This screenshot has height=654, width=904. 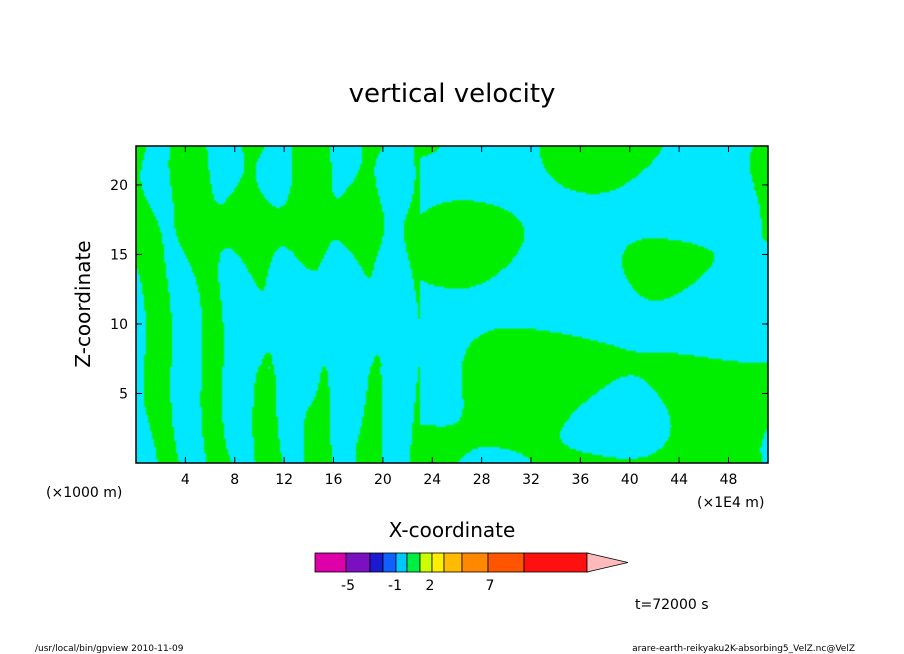 I want to click on x-tick-label: 48, so click(x=729, y=480).